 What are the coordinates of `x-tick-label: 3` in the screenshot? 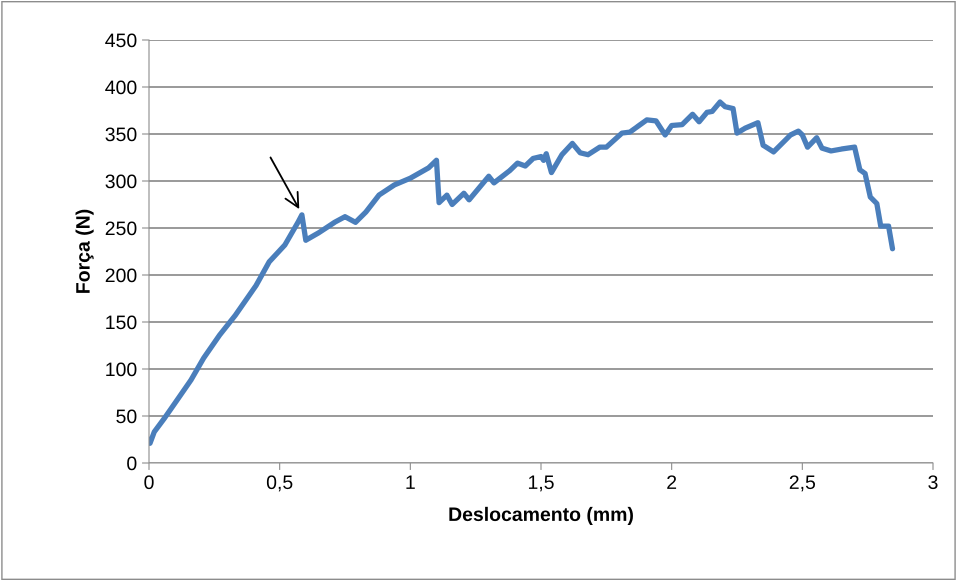 It's located at (933, 482).